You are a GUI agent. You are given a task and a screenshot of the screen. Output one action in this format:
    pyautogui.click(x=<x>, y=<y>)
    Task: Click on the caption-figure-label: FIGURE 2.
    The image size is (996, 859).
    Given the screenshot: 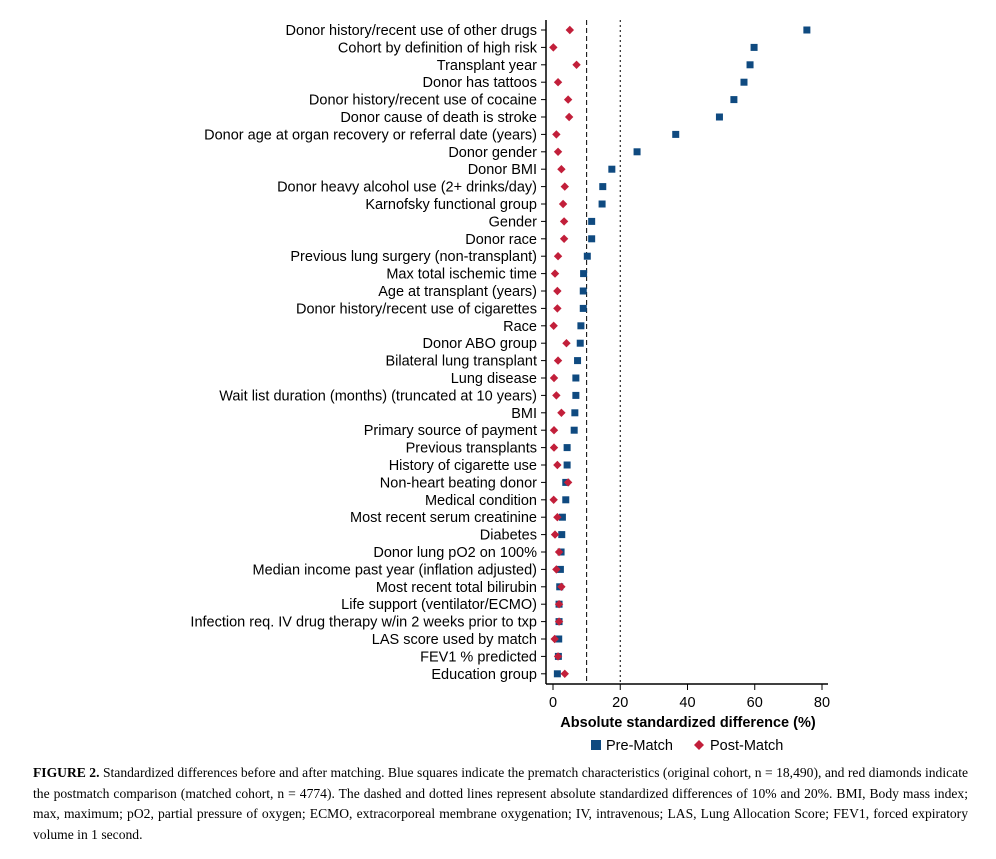 What is the action you would take?
    pyautogui.click(x=66, y=772)
    